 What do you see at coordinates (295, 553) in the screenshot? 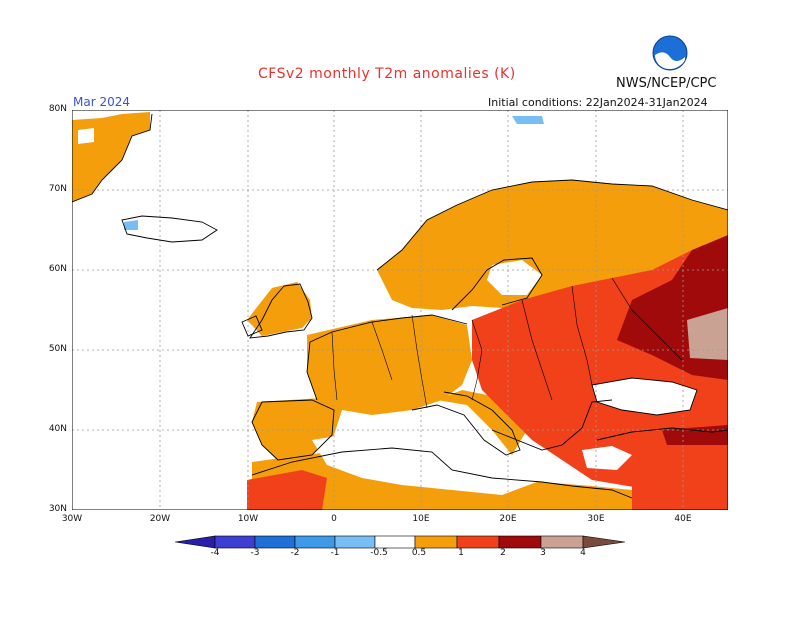
I see `colorbar-label: -2` at bounding box center [295, 553].